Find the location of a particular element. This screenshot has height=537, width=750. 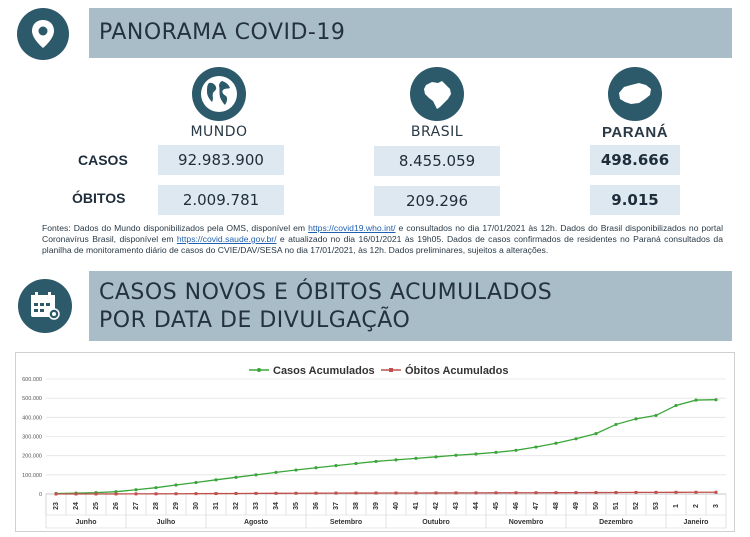

x-tick-label: 28 is located at coordinates (156, 506).